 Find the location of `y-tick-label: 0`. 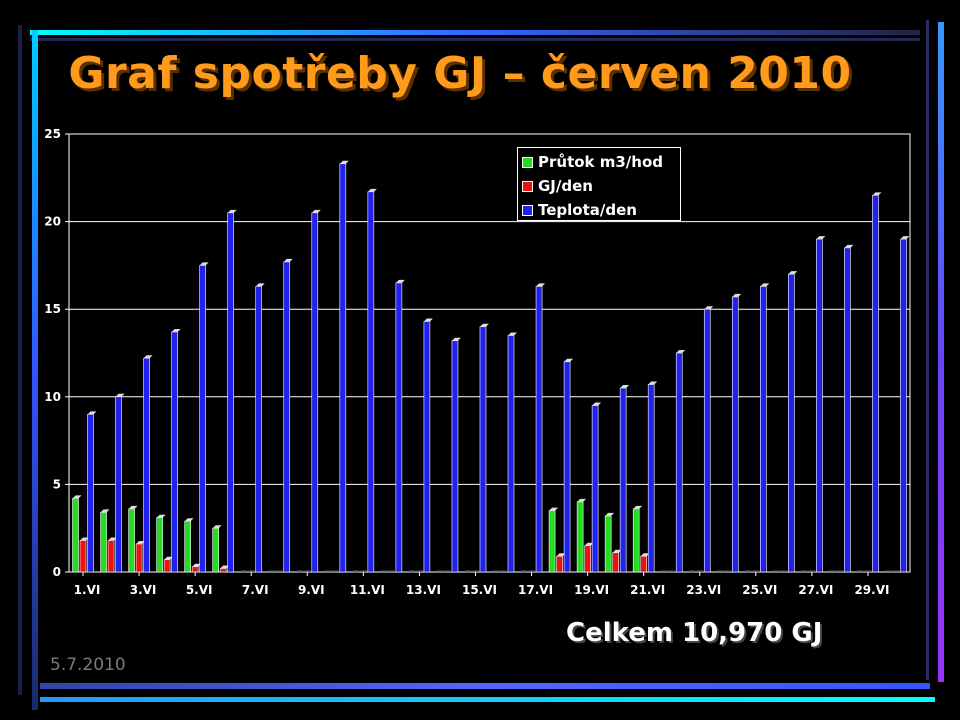

y-tick-label: 0 is located at coordinates (57, 572).